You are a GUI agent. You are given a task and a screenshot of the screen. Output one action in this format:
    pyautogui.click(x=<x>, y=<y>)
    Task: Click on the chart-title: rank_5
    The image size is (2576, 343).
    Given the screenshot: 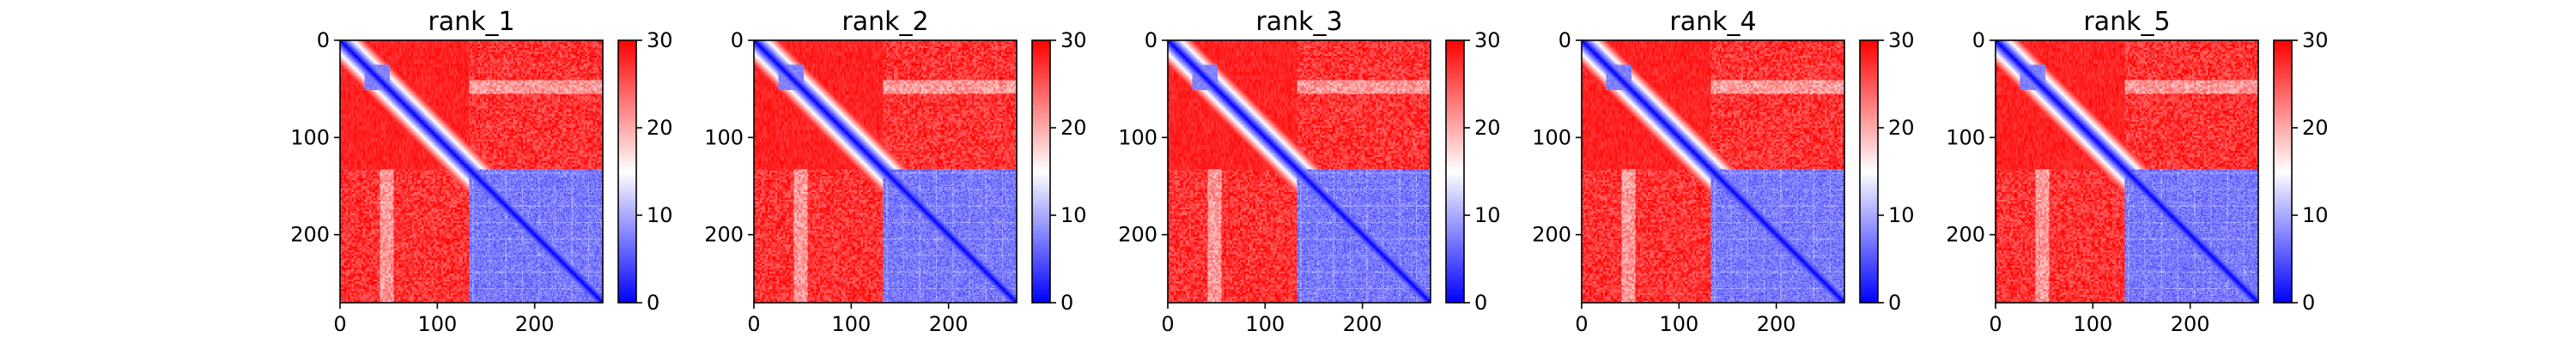 What is the action you would take?
    pyautogui.click(x=2126, y=22)
    